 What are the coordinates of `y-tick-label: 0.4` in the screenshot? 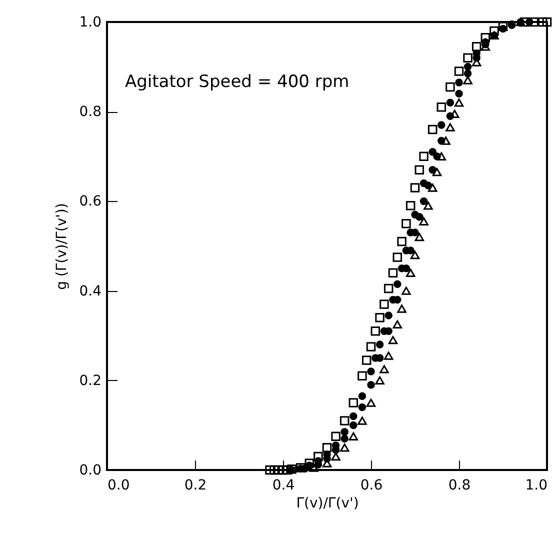 It's located at (90, 291).